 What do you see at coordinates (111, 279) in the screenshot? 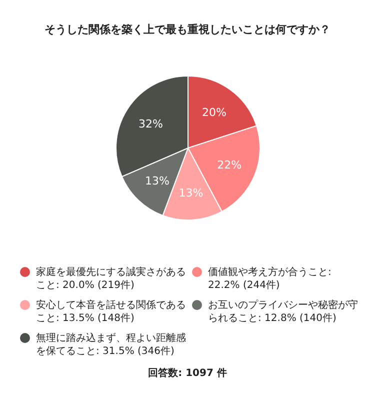
I see `legend-label: 家庭を最優先にする誠実さがあること: 20.0% (219件)` at bounding box center [111, 279].